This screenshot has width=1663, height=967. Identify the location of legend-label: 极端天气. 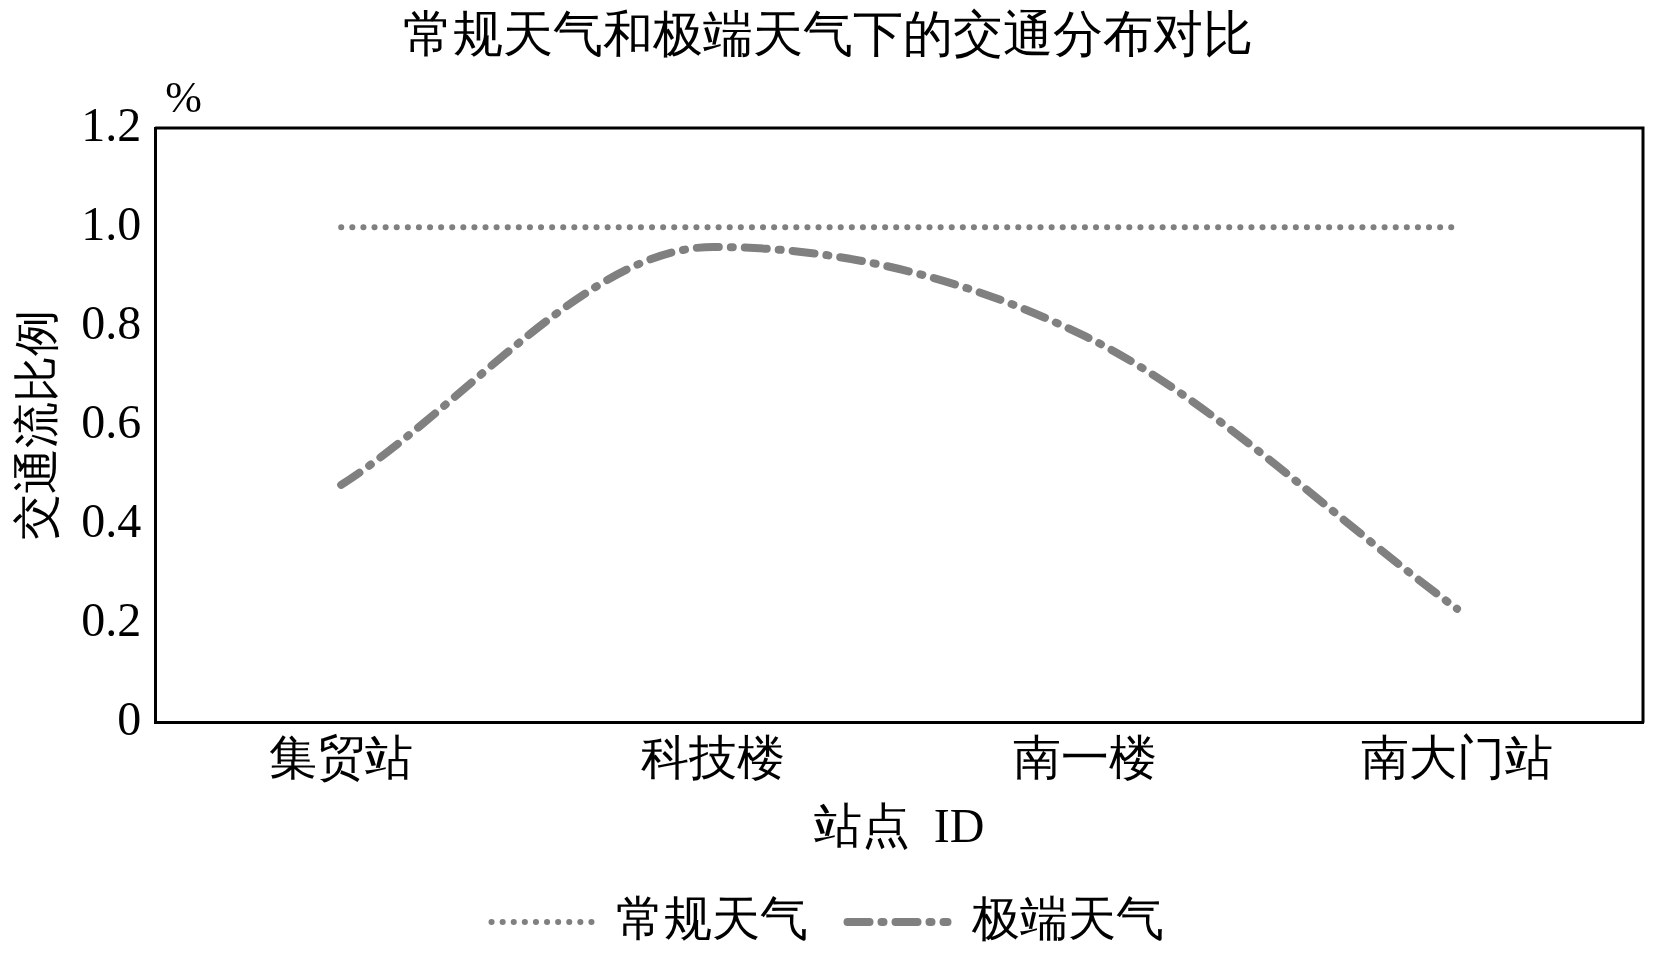
(1067, 918).